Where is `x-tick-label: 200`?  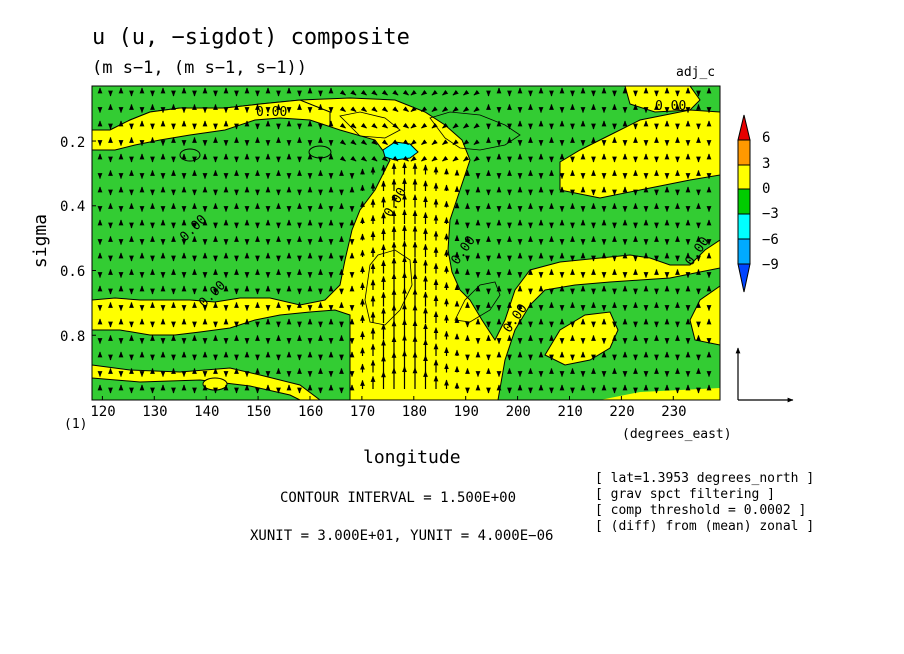 x-tick-label: 200 is located at coordinates (518, 412).